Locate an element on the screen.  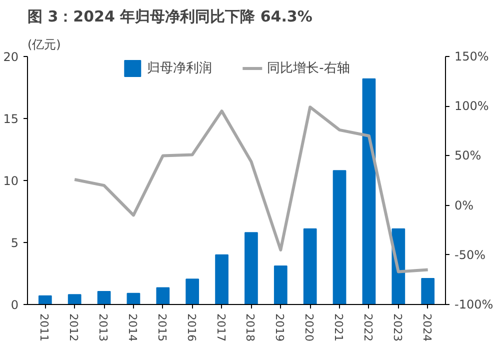
chart-title: 图 3：2024 年归母净利同比下降 64.3% is located at coordinates (170, 17).